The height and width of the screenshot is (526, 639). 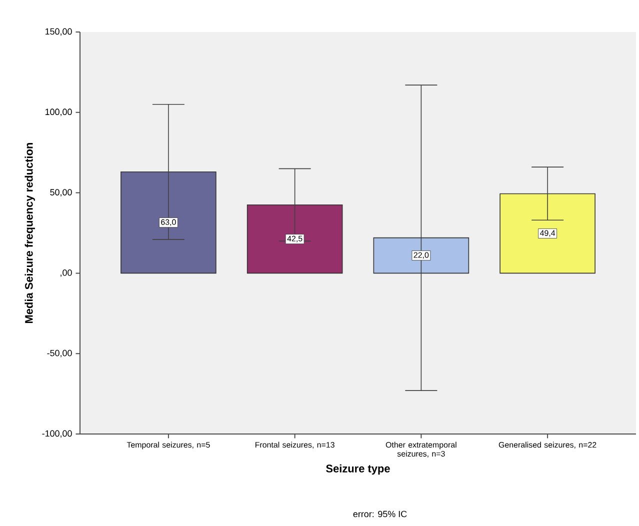 What do you see at coordinates (358, 469) in the screenshot?
I see `x-axis-title: Seizure type` at bounding box center [358, 469].